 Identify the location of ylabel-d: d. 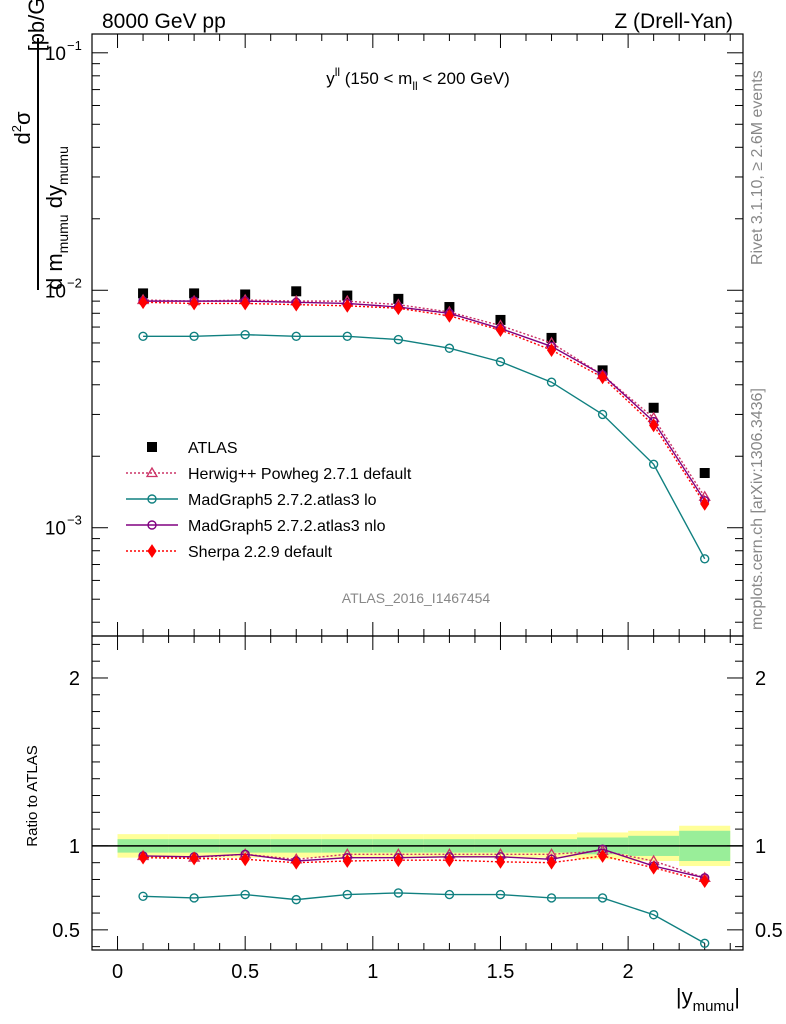
(22, 138).